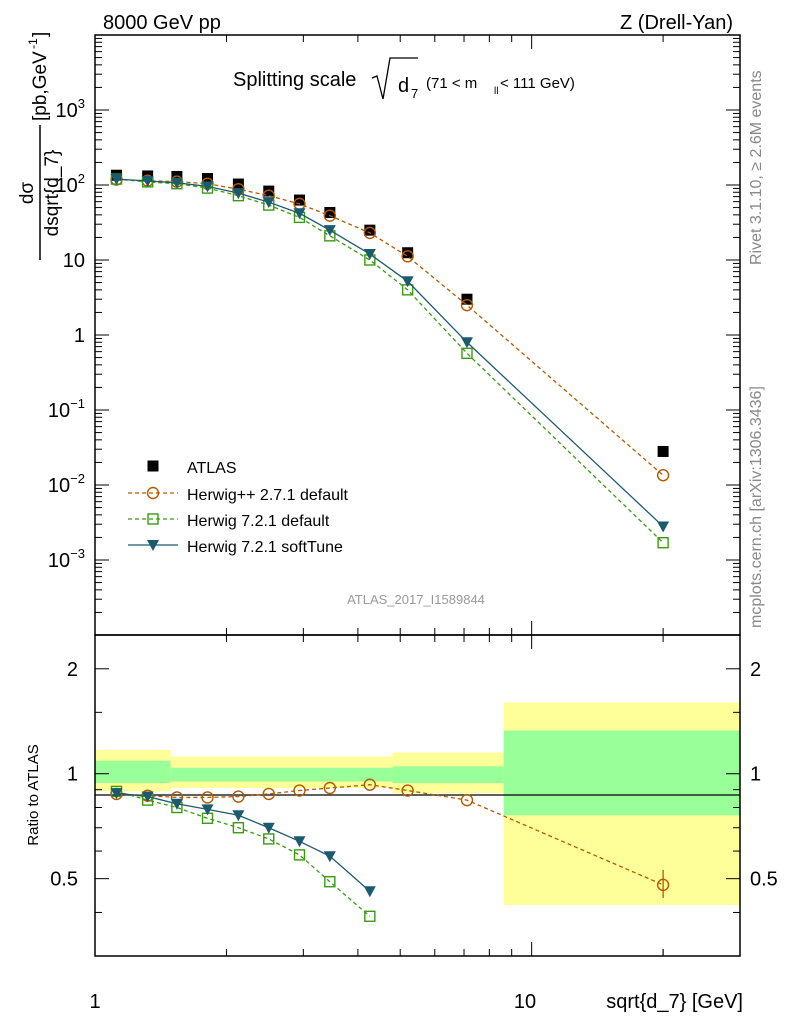 The width and height of the screenshot is (786, 1029). I want to click on legend-label: Herwig 7.2.1 softTune, so click(265, 547).